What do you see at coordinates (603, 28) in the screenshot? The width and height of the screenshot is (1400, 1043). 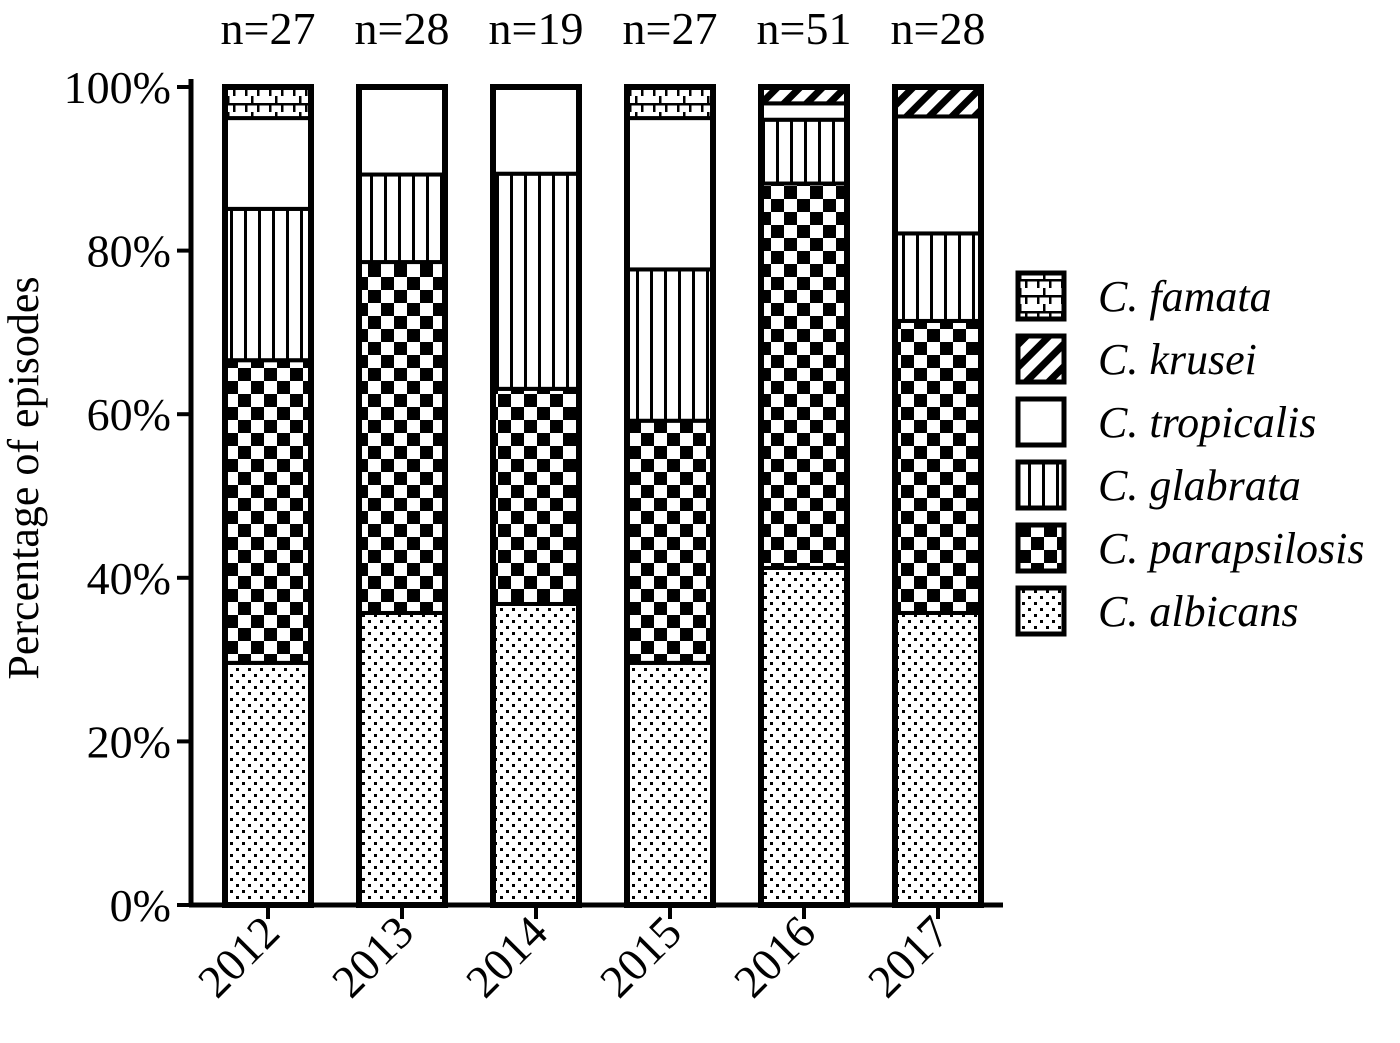 I see `sample-size-labels: n=27 n=28 n=19 n=27 n=51 n=28` at bounding box center [603, 28].